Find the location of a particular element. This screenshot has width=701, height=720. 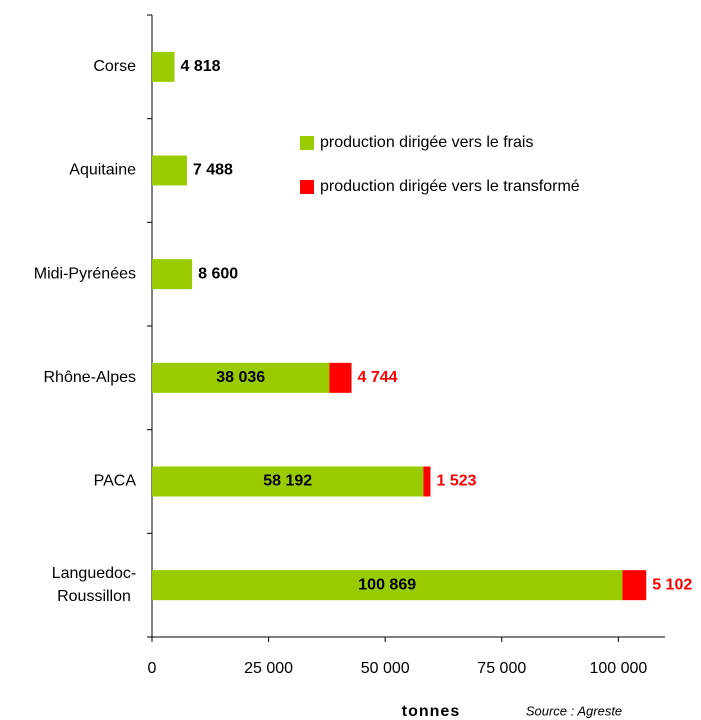

value-label: 58 192 is located at coordinates (287, 481).